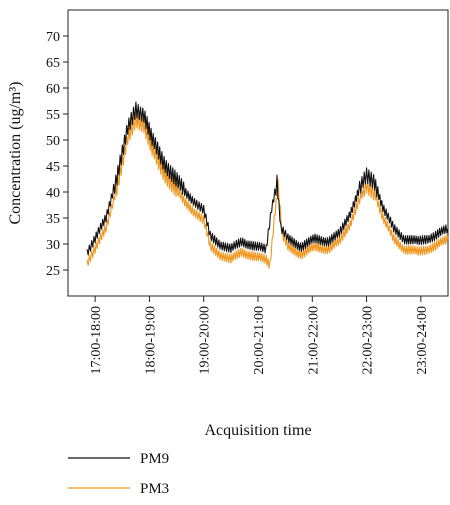 The height and width of the screenshot is (505, 450). Describe the element at coordinates (15, 153) in the screenshot. I see `y-axis-title: Concentration (ug/m³)` at that location.